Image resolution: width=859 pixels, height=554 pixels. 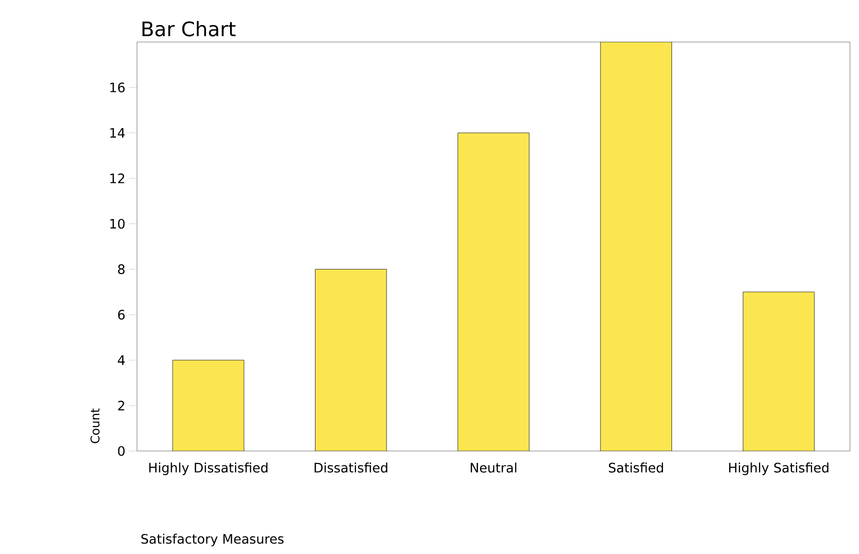 What do you see at coordinates (493, 467) in the screenshot?
I see `x-tick-label: Neutral` at bounding box center [493, 467].